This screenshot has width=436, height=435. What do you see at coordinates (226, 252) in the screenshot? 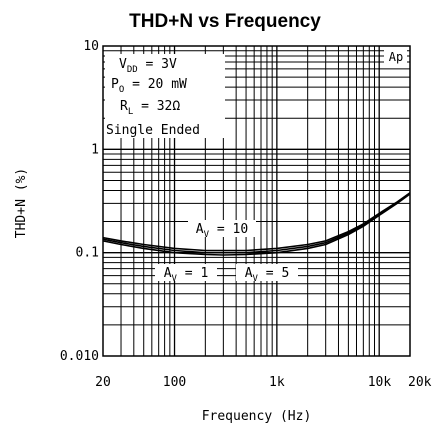
I see `series-labels: AV = 10 AV = 1 AV = 5` at bounding box center [226, 252].